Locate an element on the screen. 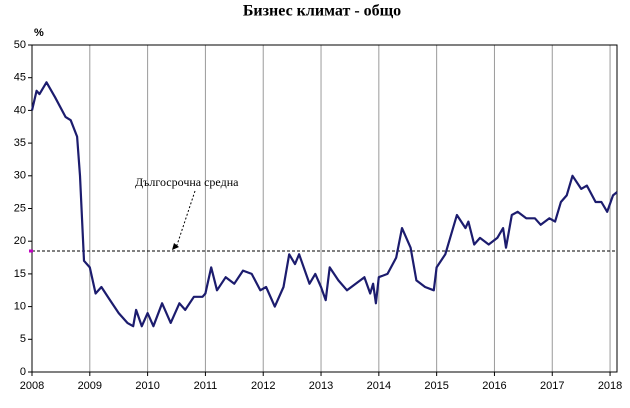 This screenshot has width=630, height=408. y-tick-label: 50 is located at coordinates (20, 45).